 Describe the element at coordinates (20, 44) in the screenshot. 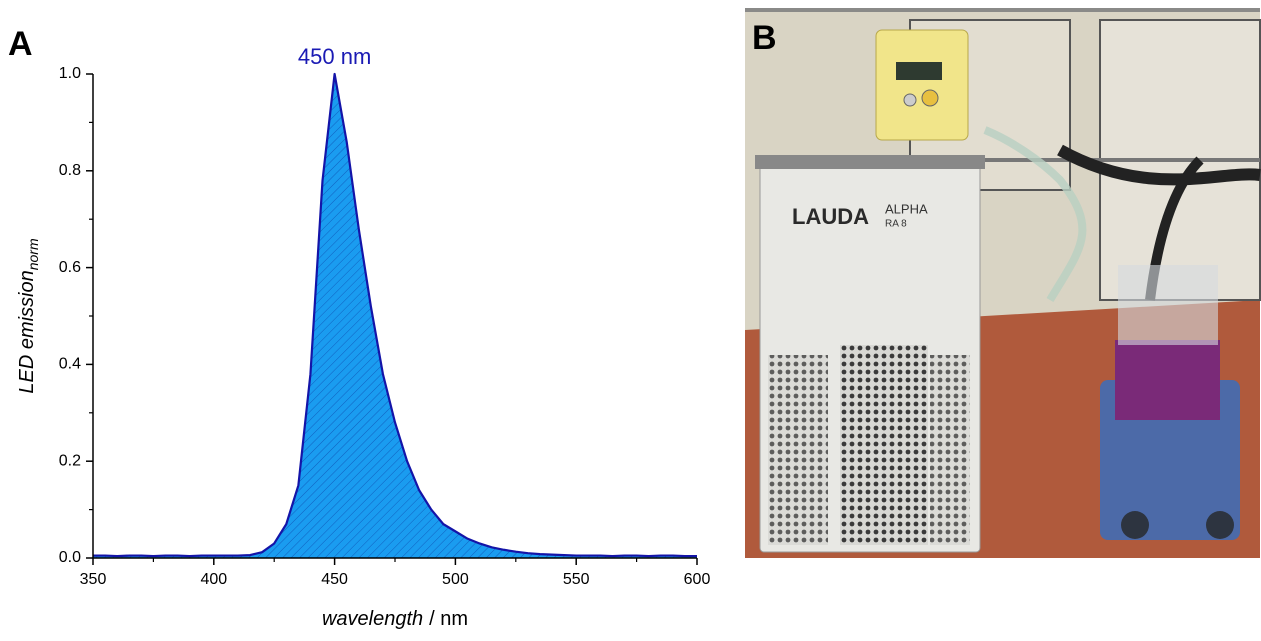

I see `panel-label: A` at that location.